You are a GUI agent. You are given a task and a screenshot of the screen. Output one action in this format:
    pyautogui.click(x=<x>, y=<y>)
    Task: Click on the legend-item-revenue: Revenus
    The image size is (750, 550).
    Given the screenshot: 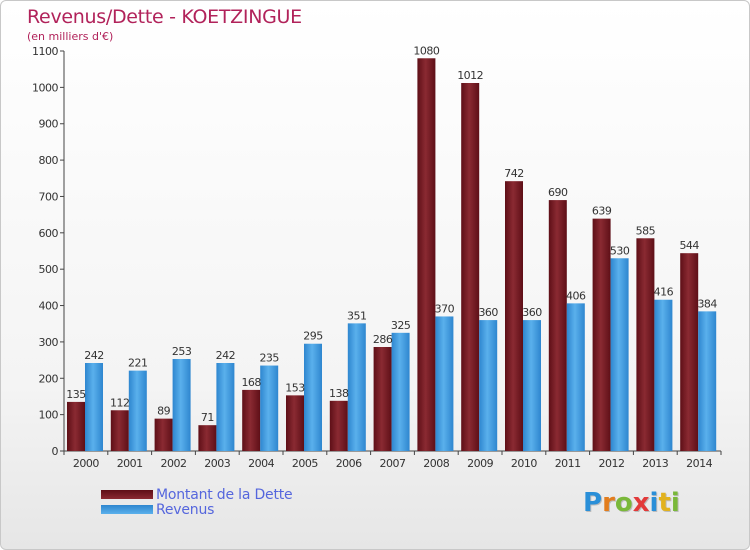 What is the action you would take?
    pyautogui.click(x=196, y=509)
    